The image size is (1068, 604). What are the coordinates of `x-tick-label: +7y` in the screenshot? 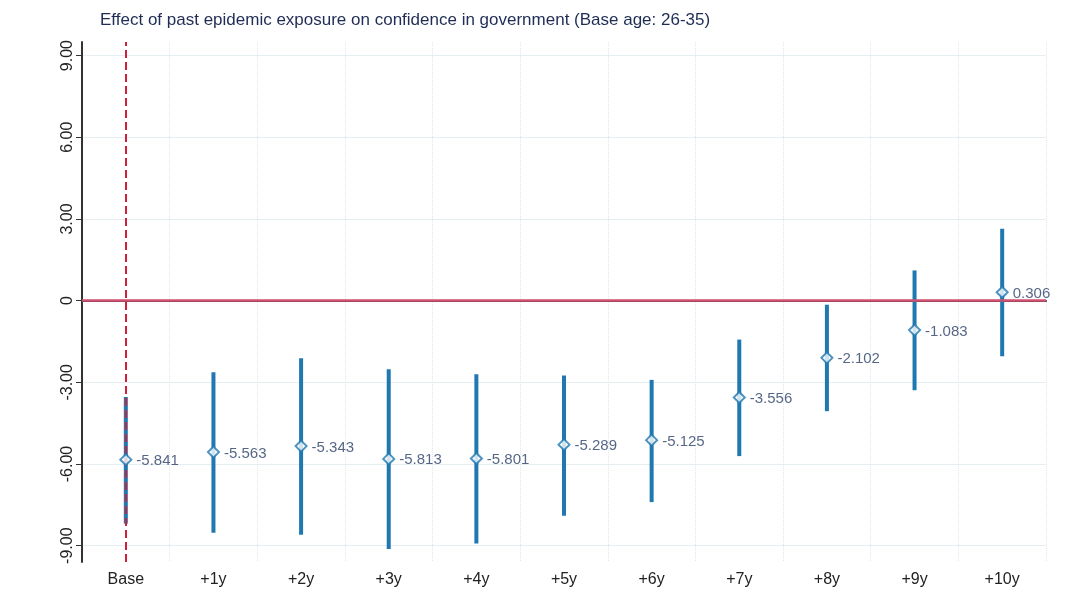 It's located at (739, 578).